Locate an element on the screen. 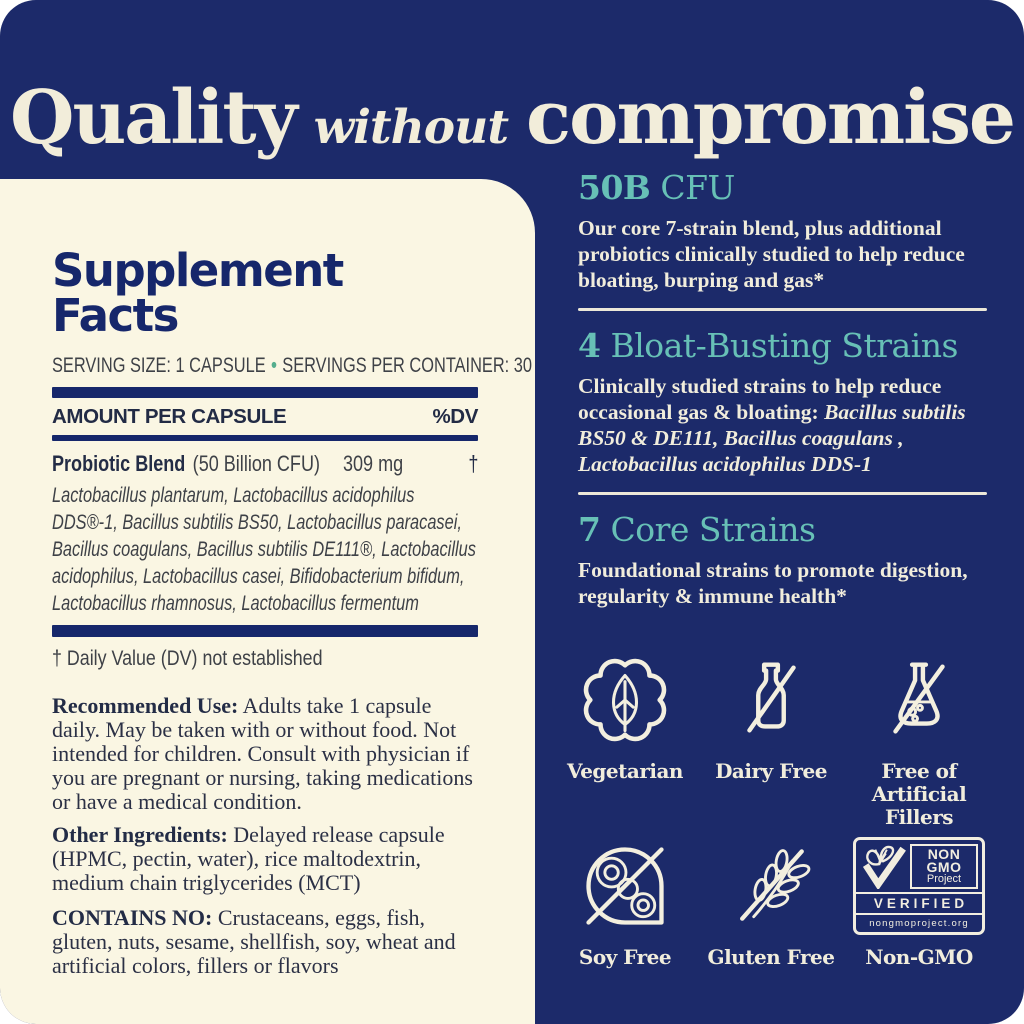  blend-name: Probiotic Blend is located at coordinates (119, 463).